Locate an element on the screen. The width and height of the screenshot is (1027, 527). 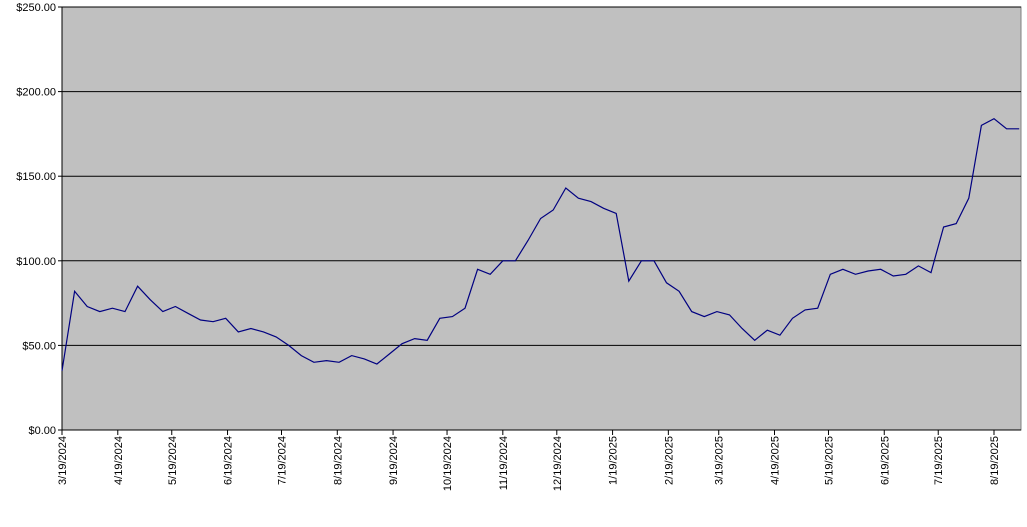
x-tick-label: 2/19/2025 is located at coordinates (669, 460).